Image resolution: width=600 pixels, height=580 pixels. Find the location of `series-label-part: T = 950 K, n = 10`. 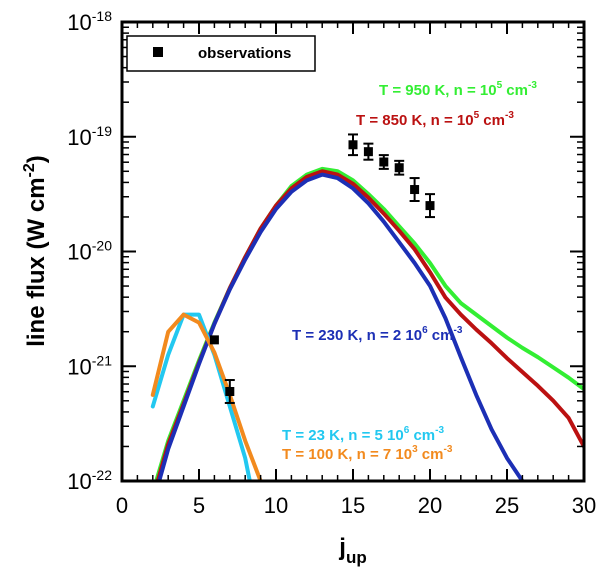

series-label-part: T = 950 K, n = 10 is located at coordinates (438, 90).